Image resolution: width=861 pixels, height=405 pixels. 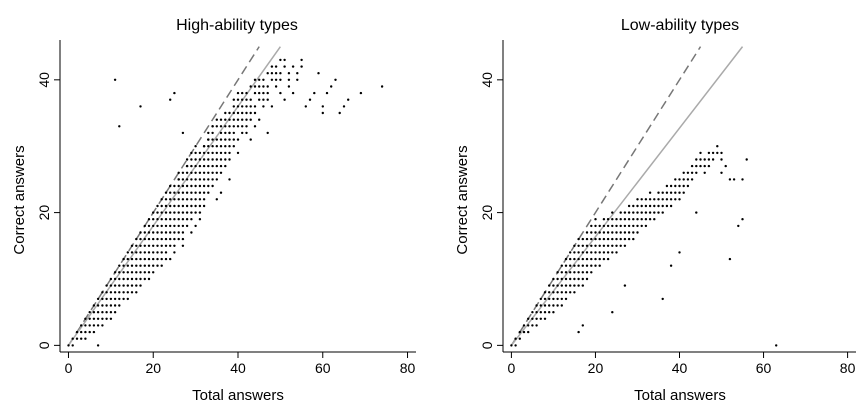 I want to click on x-axis-label: Total answers, so click(x=238, y=395).